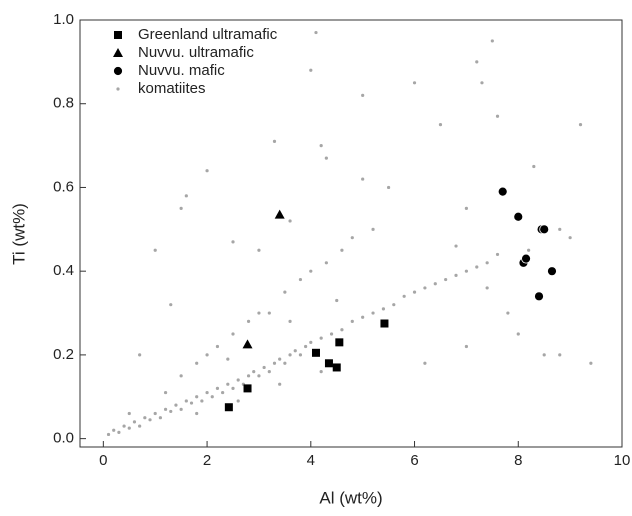 Image resolution: width=632 pixels, height=516 pixels. What do you see at coordinates (172, 88) in the screenshot?
I see `legend-label: komatiites` at bounding box center [172, 88].